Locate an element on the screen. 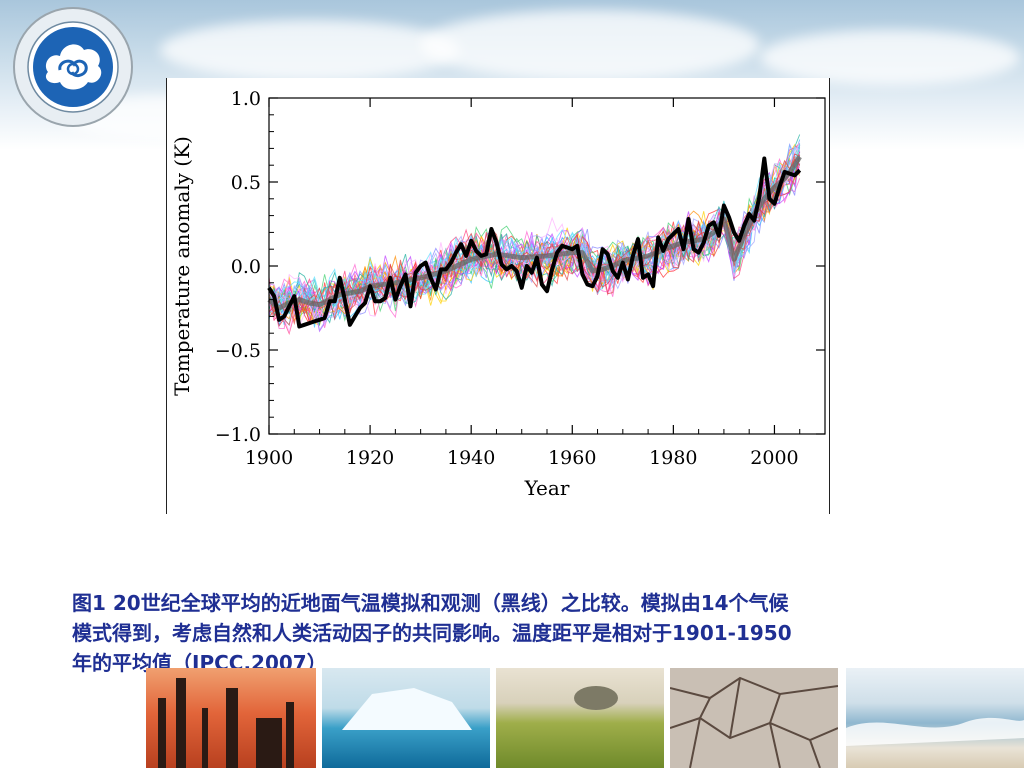  model-mean-series-line is located at coordinates (534, 233).